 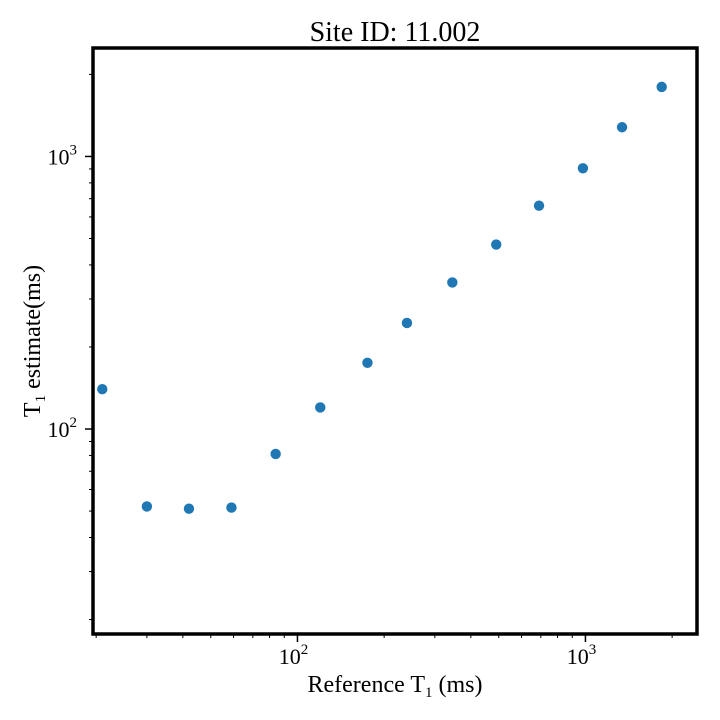 What do you see at coordinates (582, 655) in the screenshot?
I see `x-tick-label: 10³` at bounding box center [582, 655].